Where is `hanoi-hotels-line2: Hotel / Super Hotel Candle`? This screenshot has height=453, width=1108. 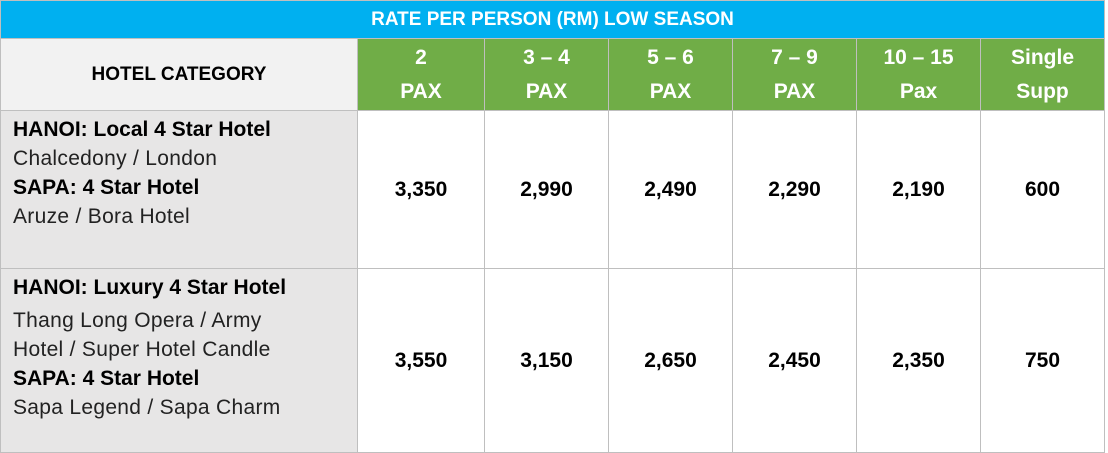
hanoi-hotels-line2: Hotel / Super Hotel Candle is located at coordinates (142, 349).